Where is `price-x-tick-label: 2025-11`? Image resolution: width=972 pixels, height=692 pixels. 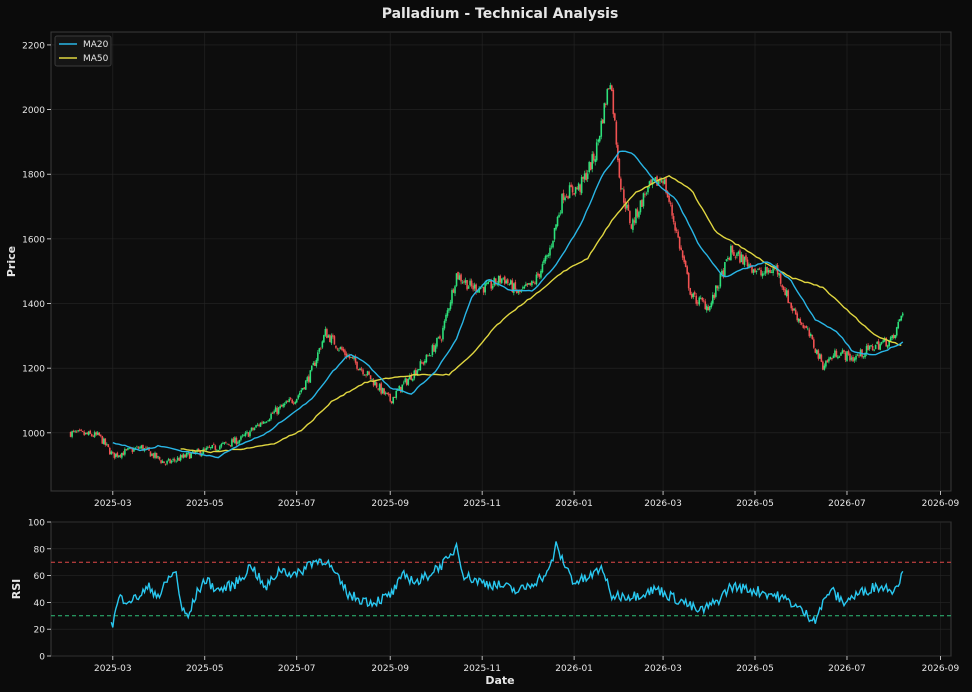
price-x-tick-label: 2025-11 is located at coordinates (482, 504).